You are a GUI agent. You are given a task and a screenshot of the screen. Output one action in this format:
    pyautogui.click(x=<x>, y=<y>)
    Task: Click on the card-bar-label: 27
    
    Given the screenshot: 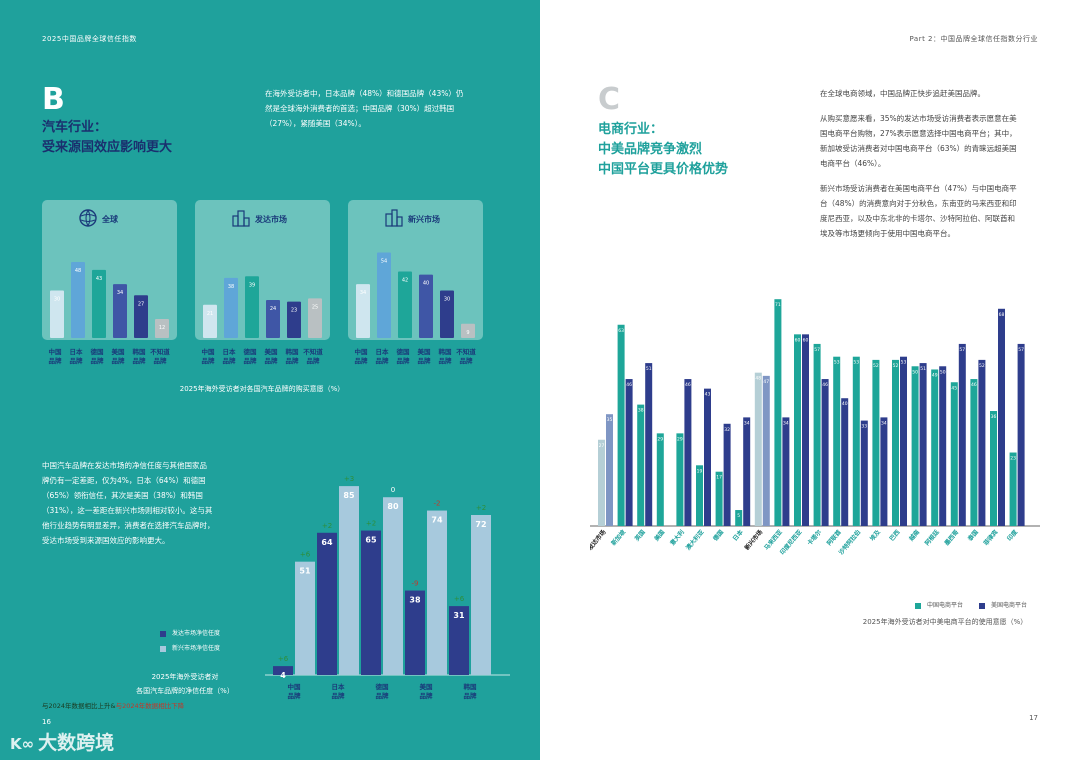 What is the action you would take?
    pyautogui.click(x=141, y=304)
    